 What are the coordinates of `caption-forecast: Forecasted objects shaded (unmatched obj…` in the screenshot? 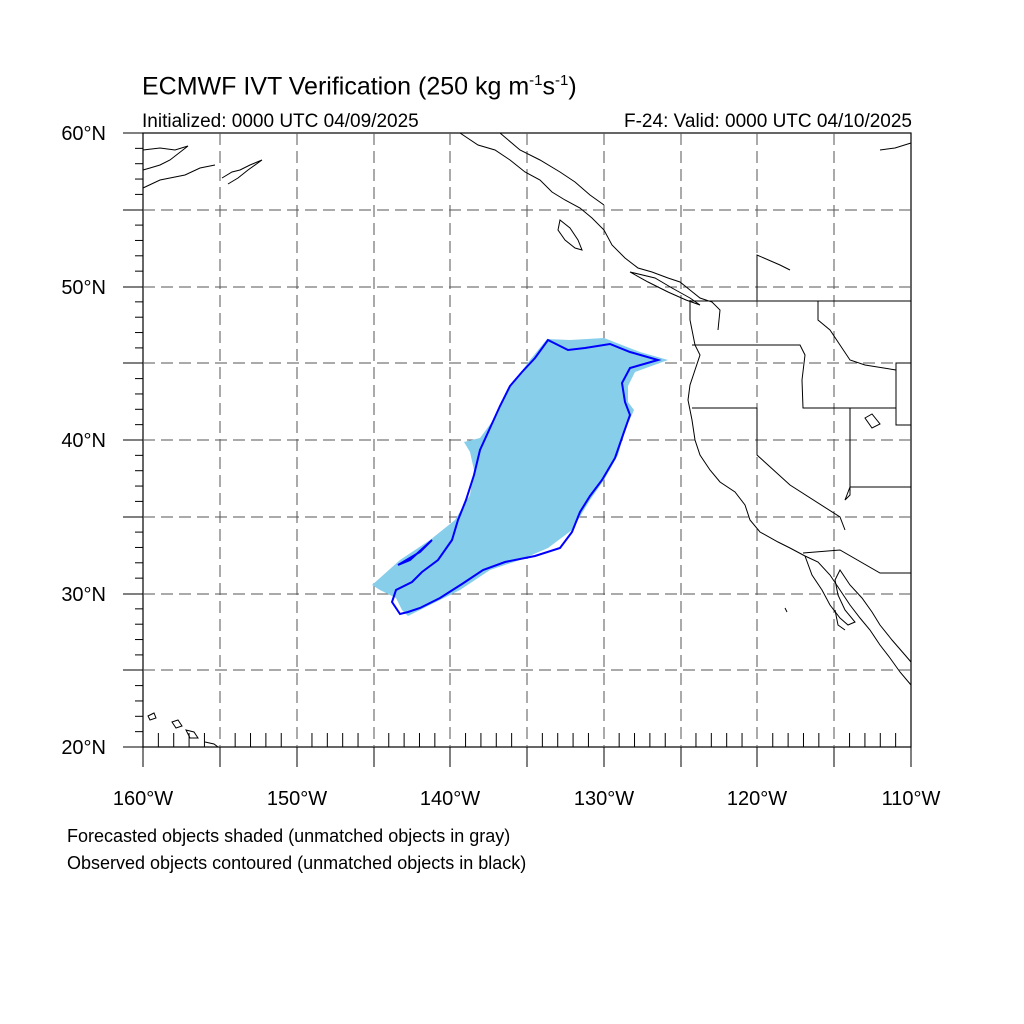 It's located at (289, 836).